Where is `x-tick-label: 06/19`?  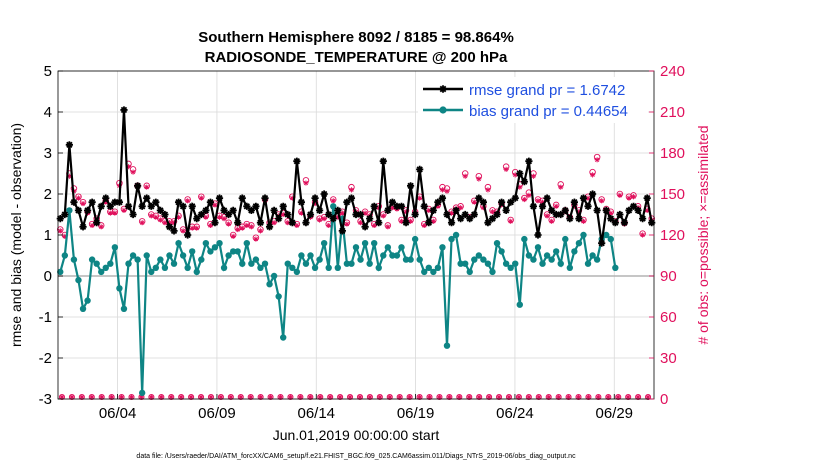 x-tick-label: 06/19 is located at coordinates (416, 413).